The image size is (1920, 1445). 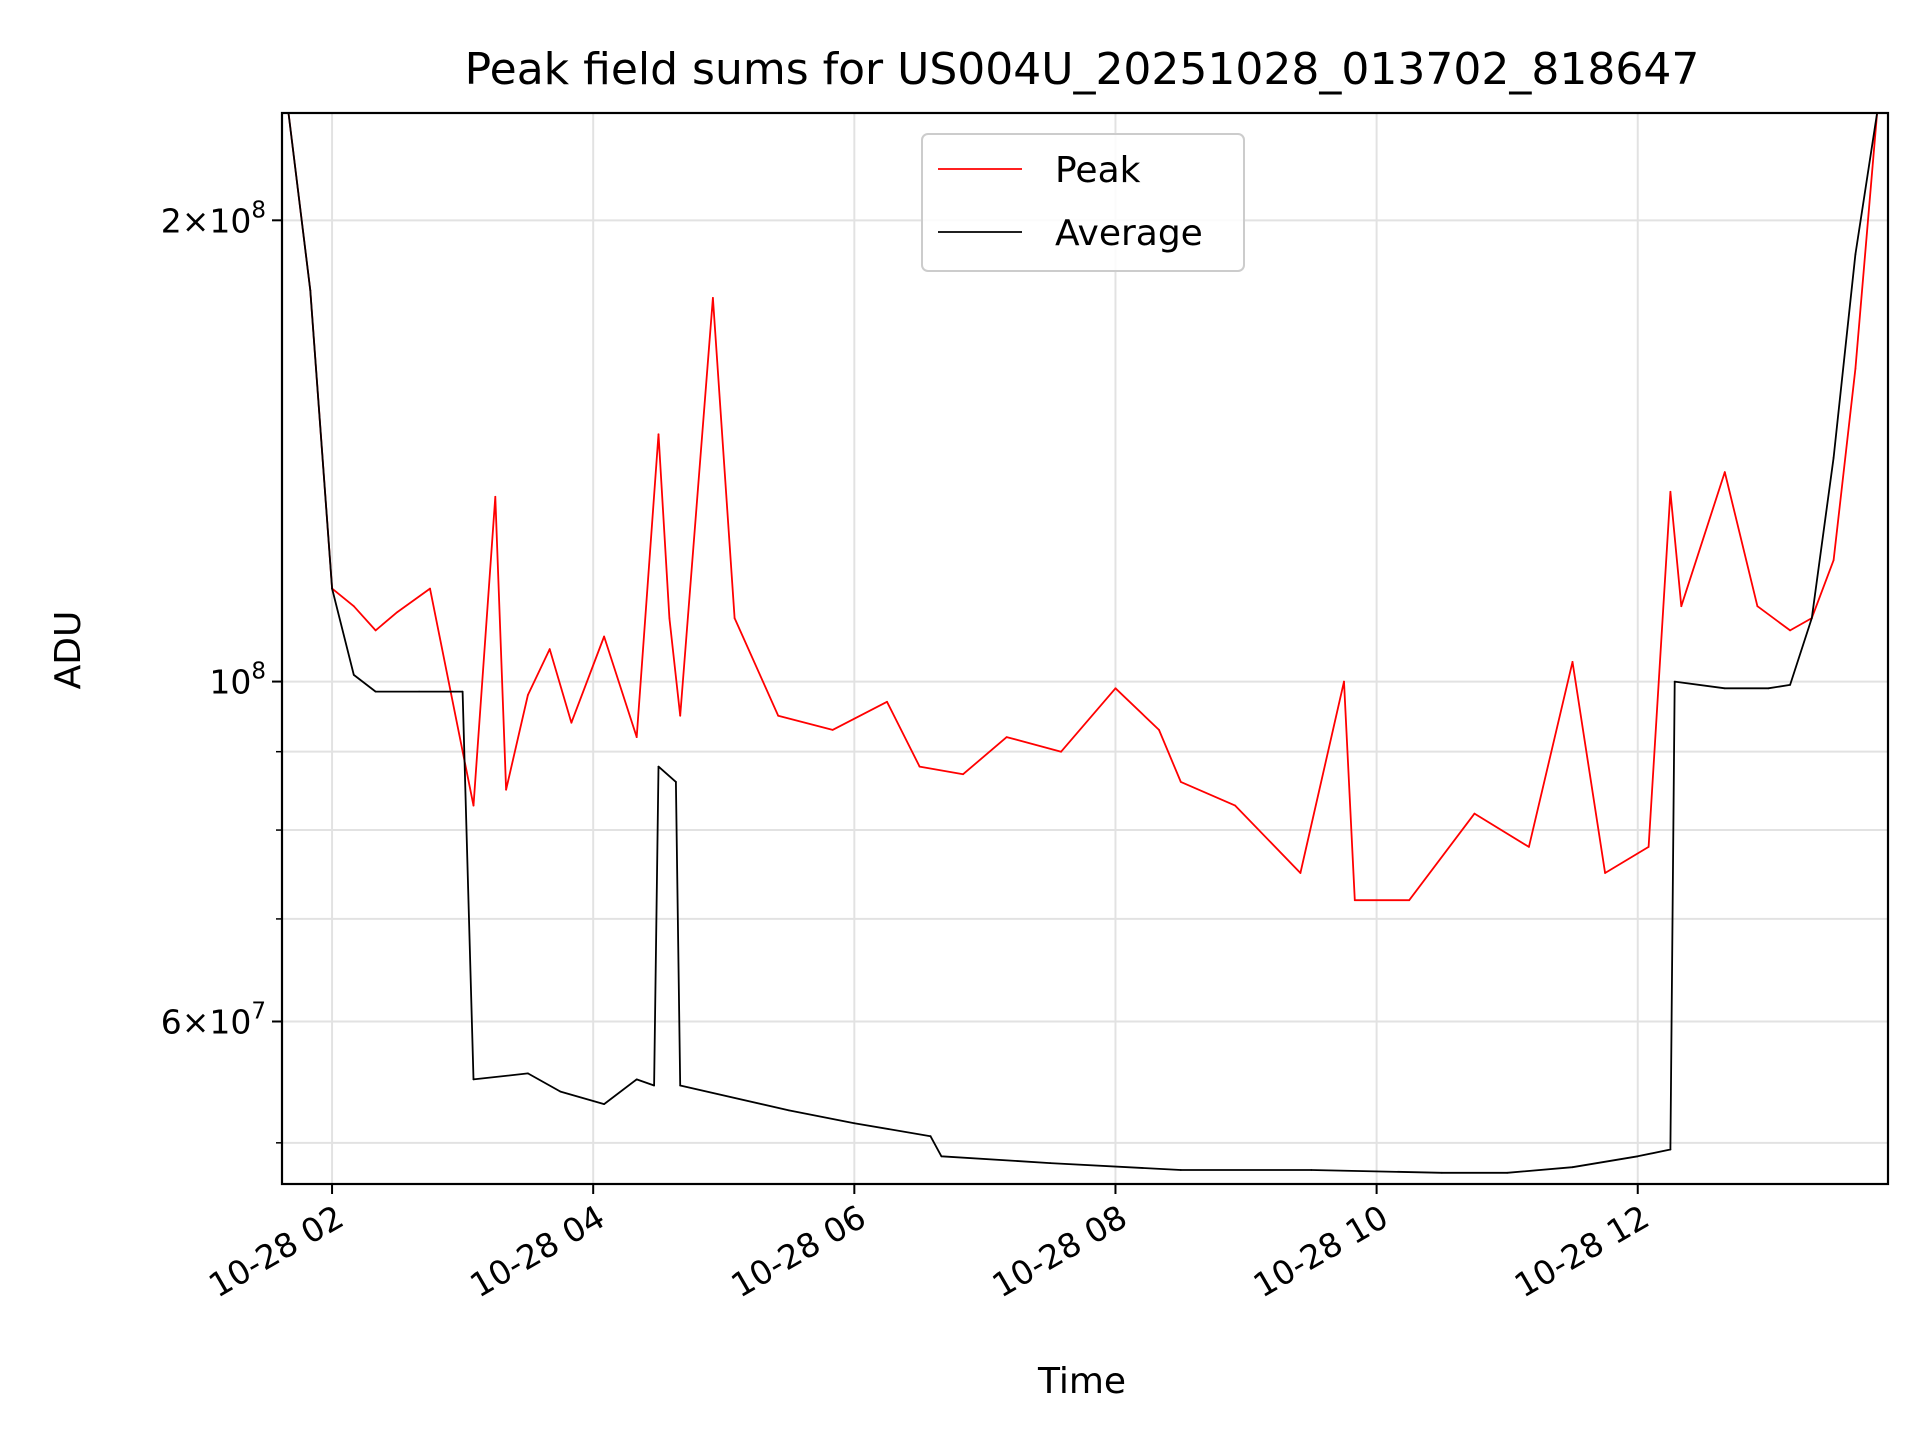 I want to click on legend: Peak Average, so click(x=1083, y=202).